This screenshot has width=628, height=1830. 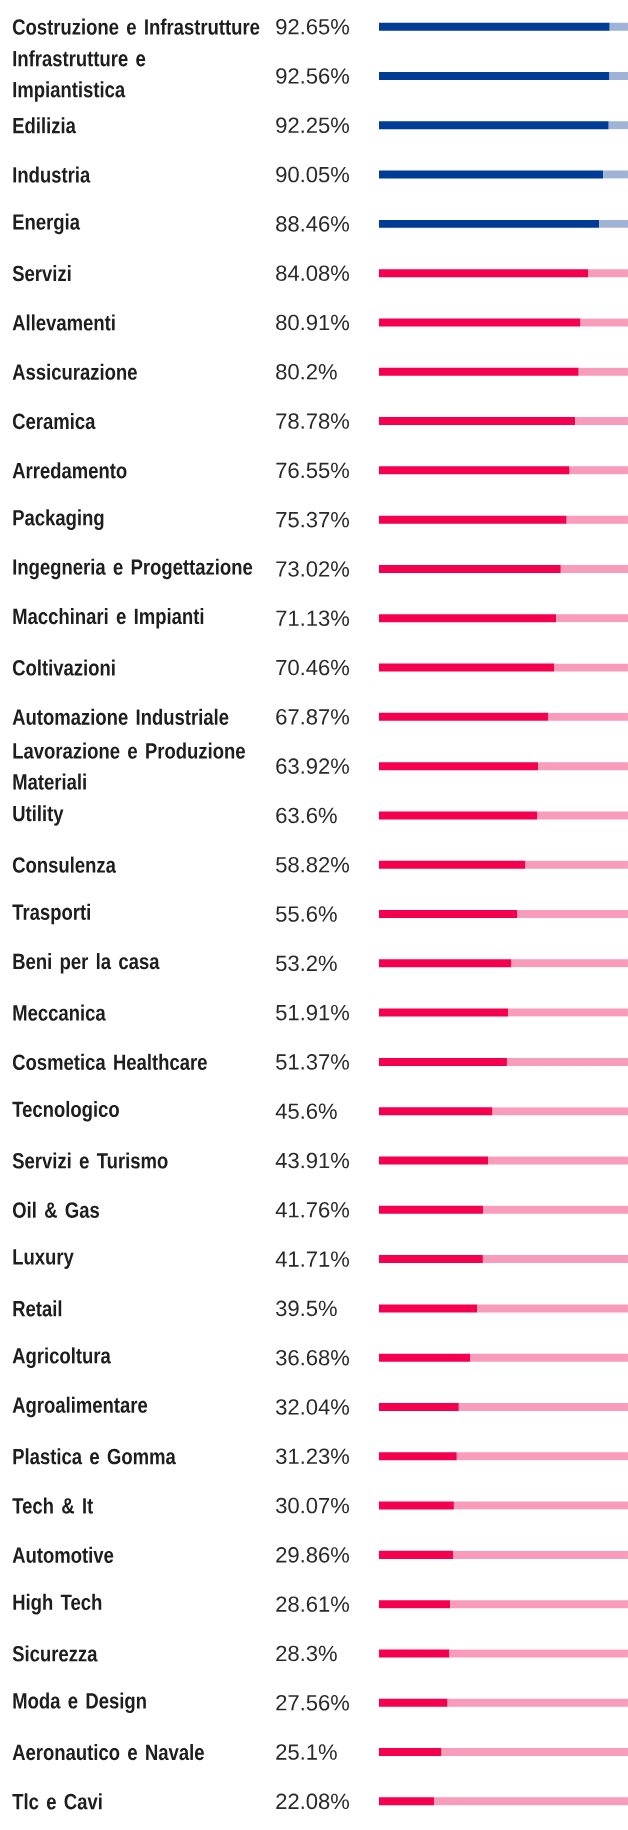 What do you see at coordinates (59, 1012) in the screenshot?
I see `y-tick-label: Meccanica` at bounding box center [59, 1012].